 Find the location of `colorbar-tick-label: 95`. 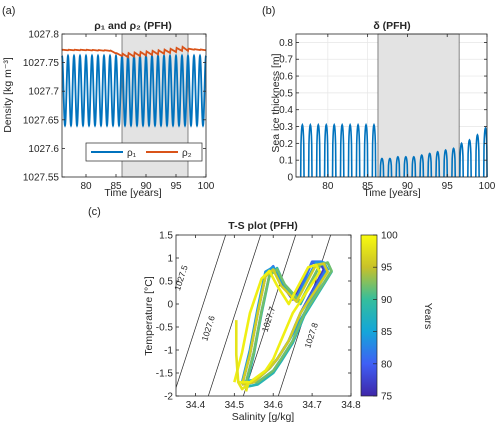

colorbar-tick-label: 95 is located at coordinates (387, 268).